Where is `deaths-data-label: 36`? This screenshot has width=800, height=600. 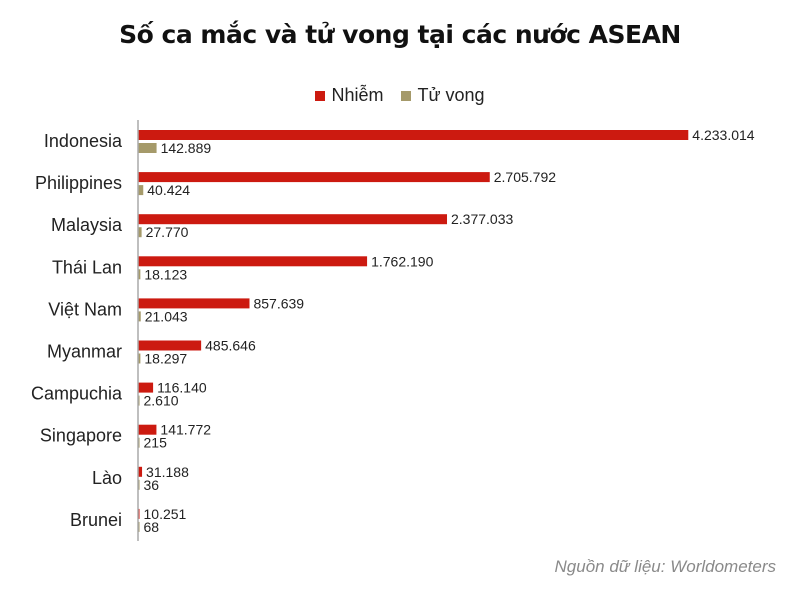 deaths-data-label: 36 is located at coordinates (152, 485).